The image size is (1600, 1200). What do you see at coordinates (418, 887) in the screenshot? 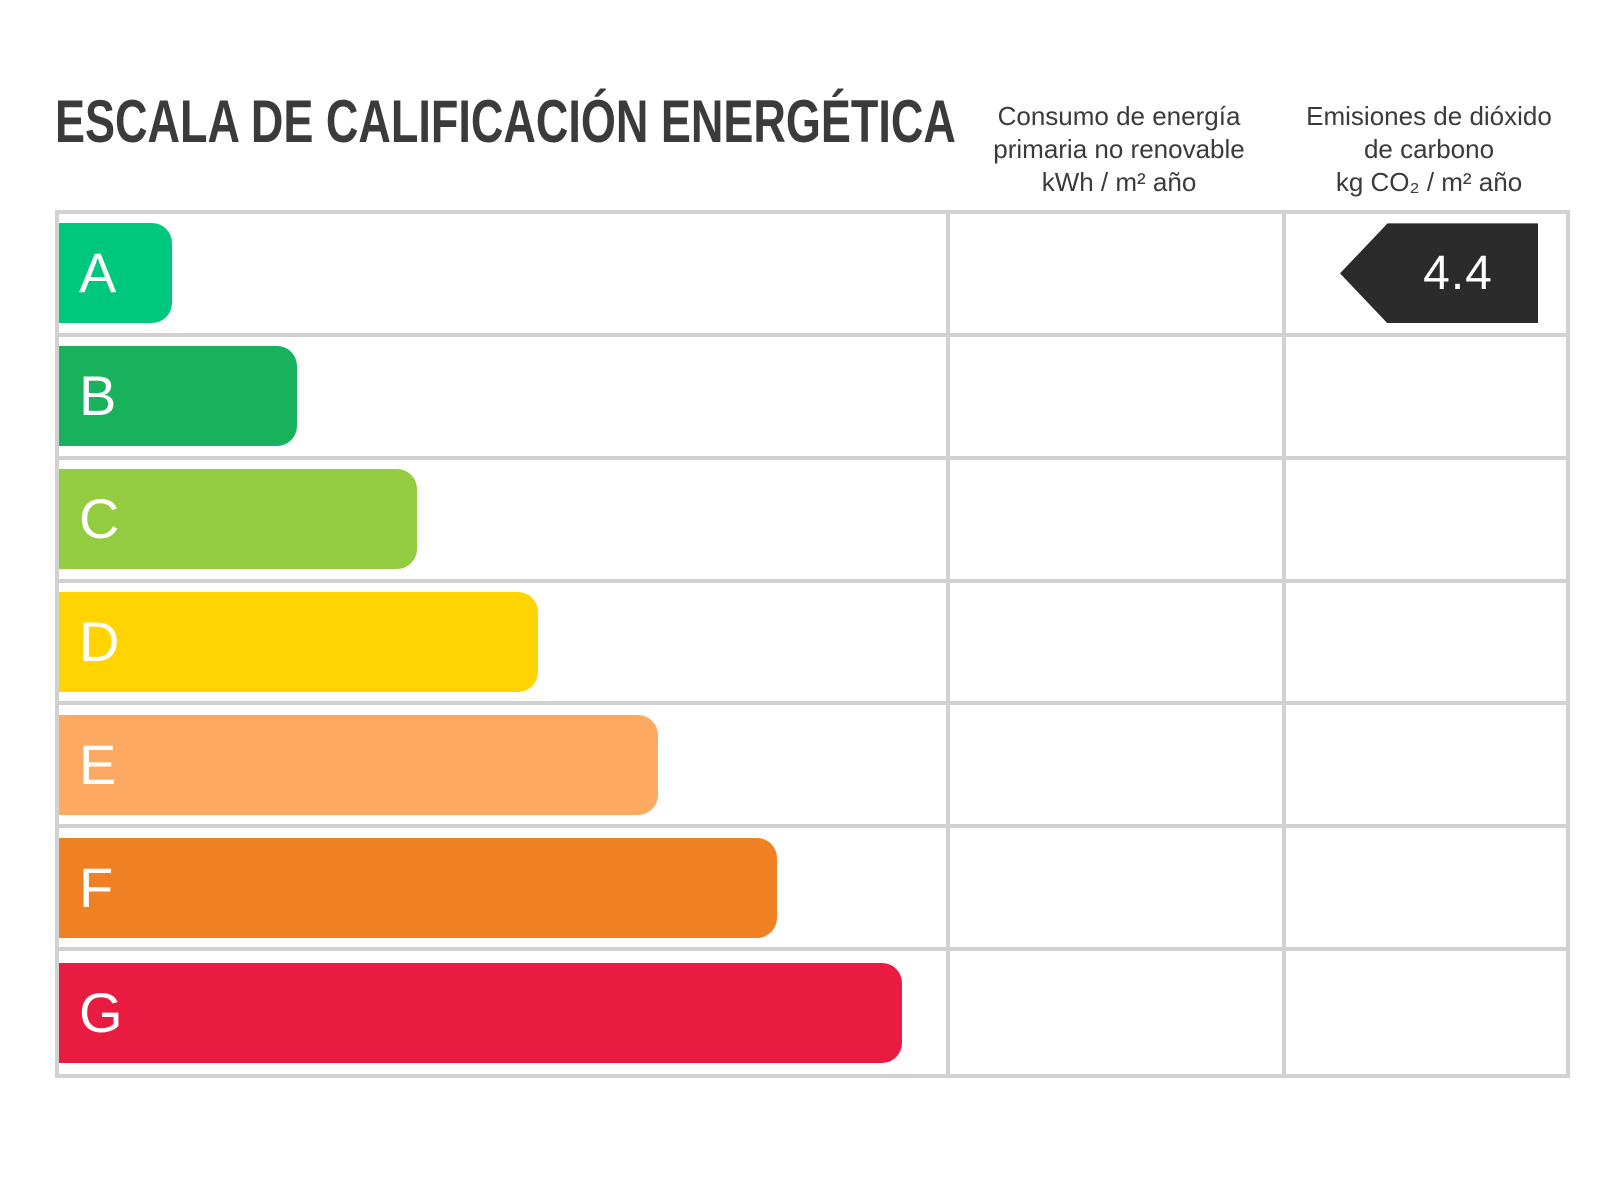
I see `rating-bar-f: F` at bounding box center [418, 887].